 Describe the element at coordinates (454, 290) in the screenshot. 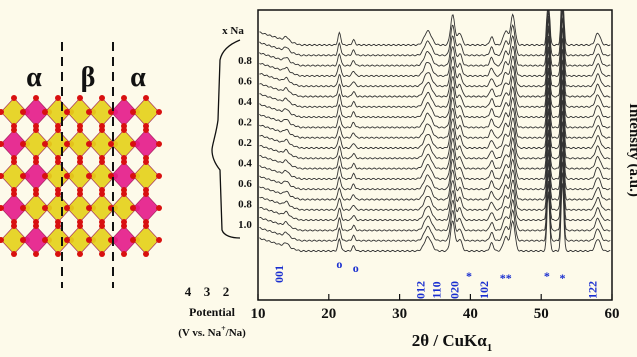

I see `peak-label: 020` at that location.